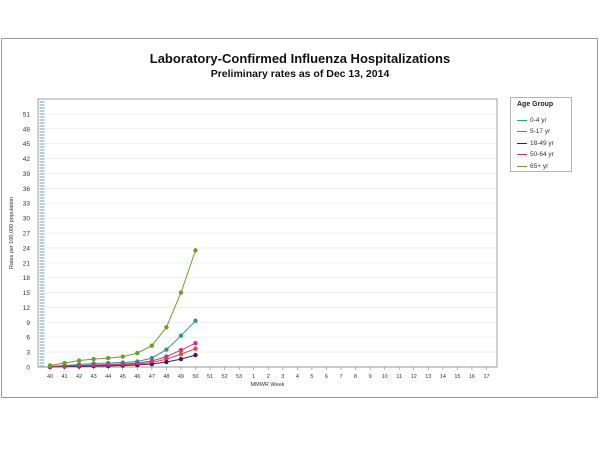 The image size is (600, 450). I want to click on legend-label: 0-4 yr, so click(538, 120).